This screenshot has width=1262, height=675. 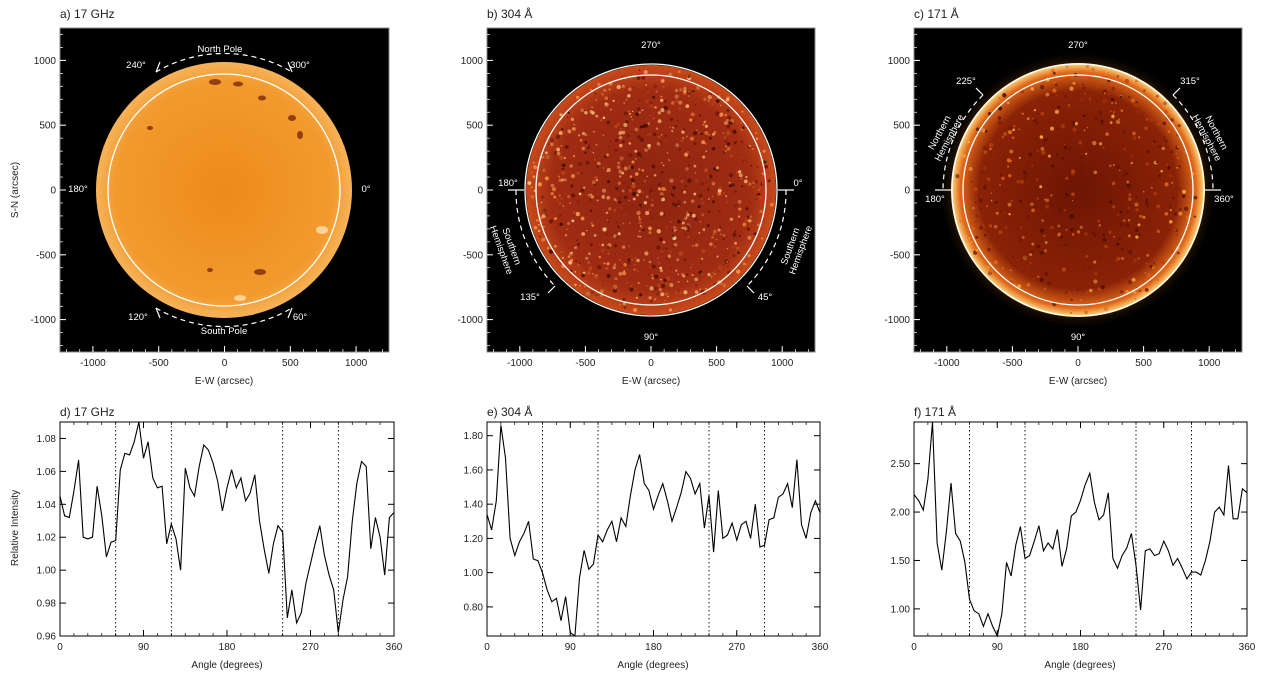 What do you see at coordinates (947, 363) in the screenshot?
I see `x-tick-label: -1000` at bounding box center [947, 363].